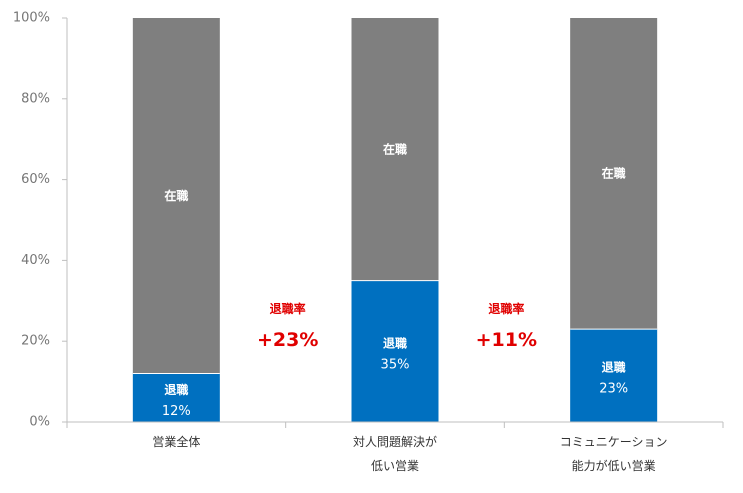 This screenshot has width=743, height=493. Describe the element at coordinates (39, 422) in the screenshot. I see `y-tick-label: 0%` at that location.